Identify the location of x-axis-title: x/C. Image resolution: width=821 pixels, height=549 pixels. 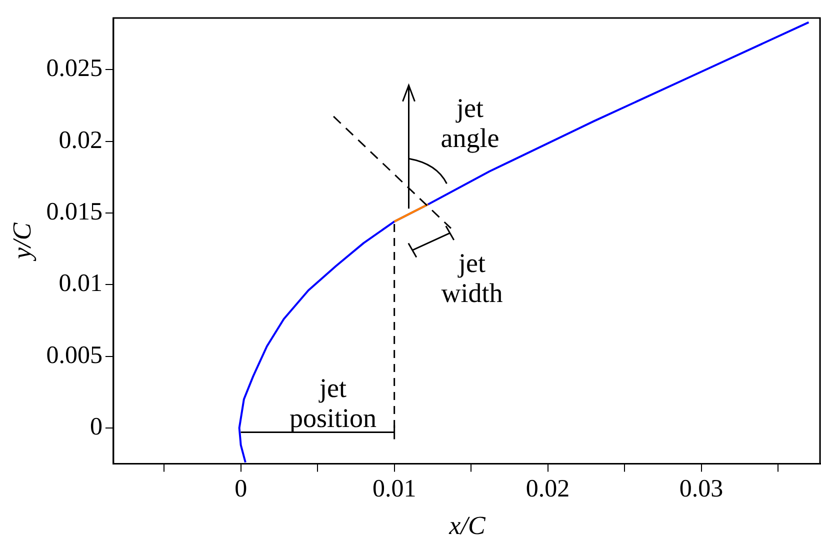
(467, 525).